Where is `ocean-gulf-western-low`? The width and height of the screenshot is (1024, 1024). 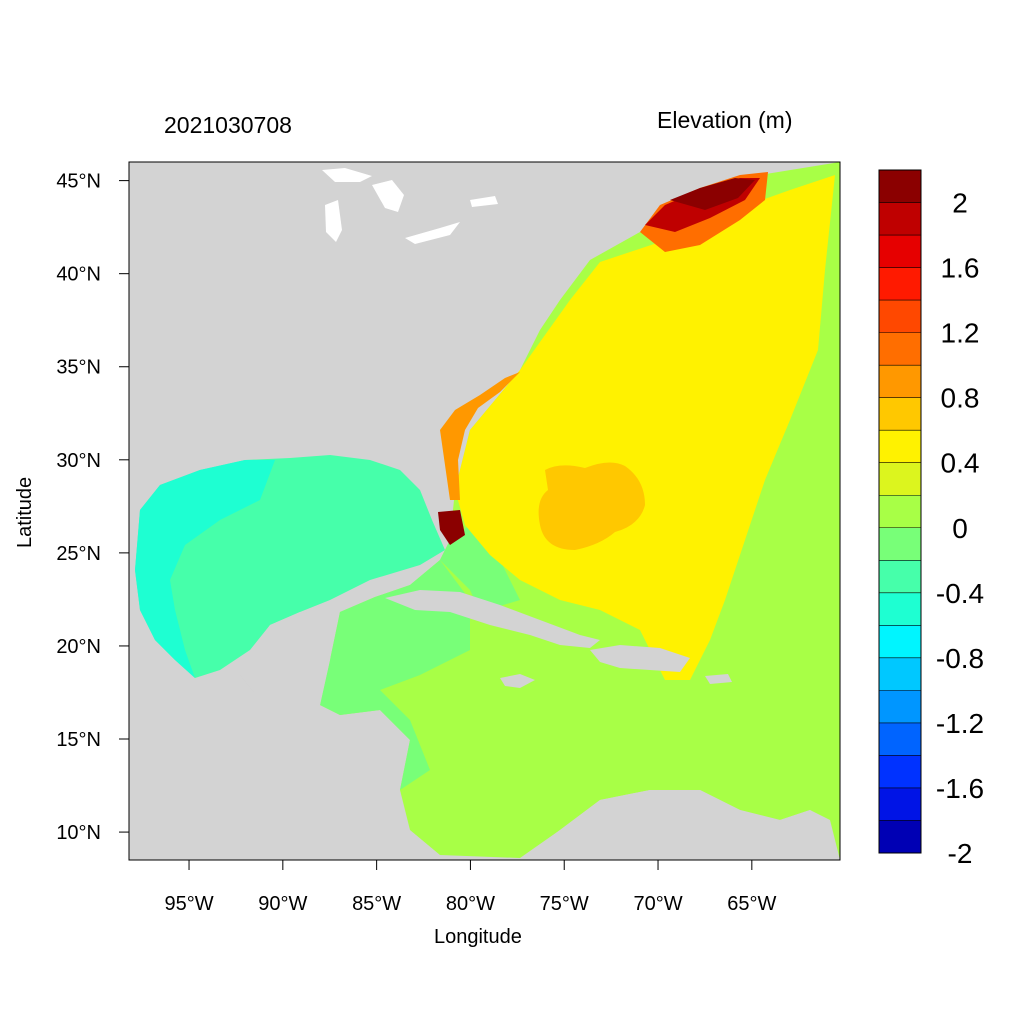
ocean-gulf-western-low is located at coordinates (205, 569).